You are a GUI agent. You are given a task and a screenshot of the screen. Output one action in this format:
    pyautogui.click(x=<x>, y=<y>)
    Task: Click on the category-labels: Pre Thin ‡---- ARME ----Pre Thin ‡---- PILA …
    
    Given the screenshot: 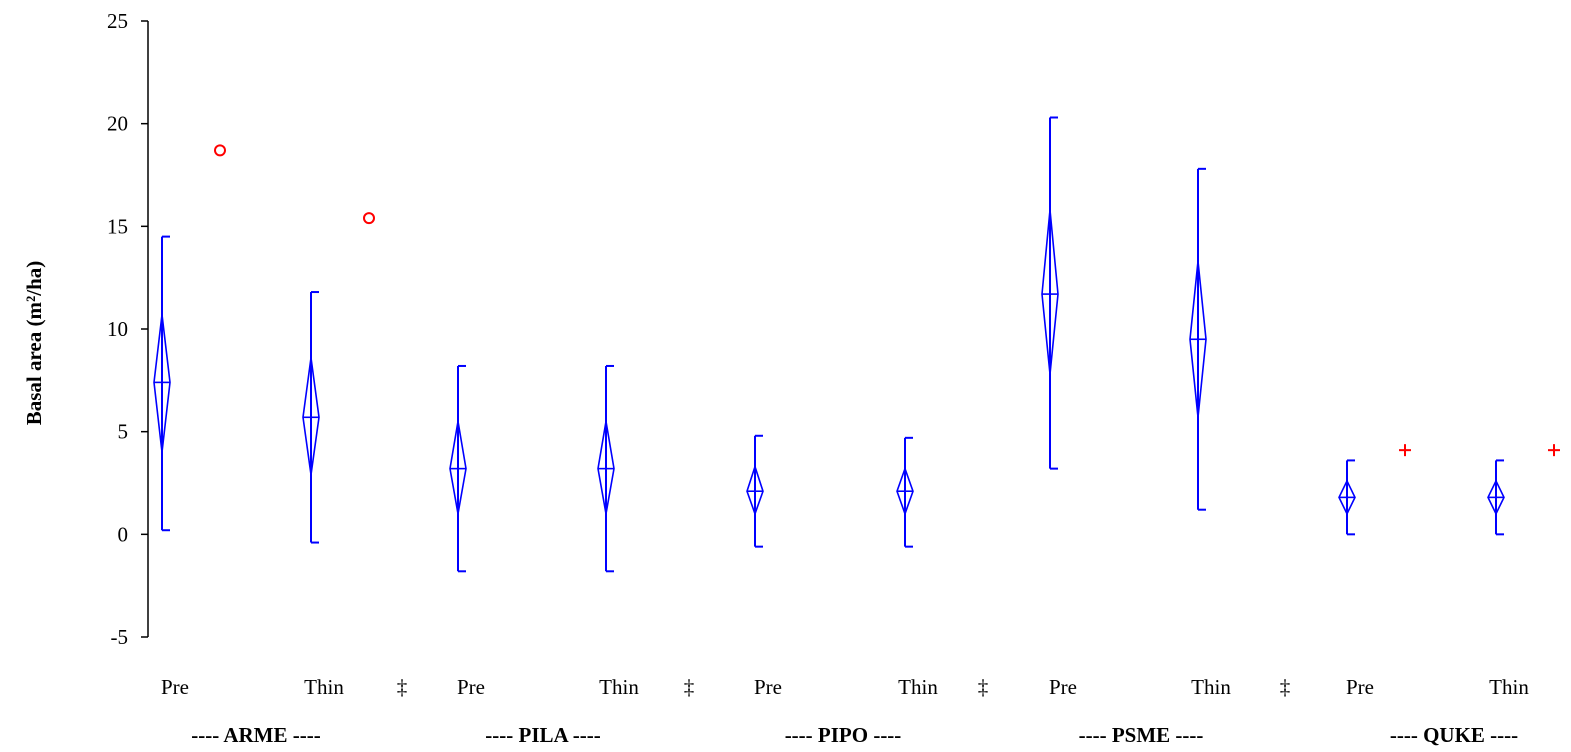 What is the action you would take?
    pyautogui.click(x=845, y=711)
    